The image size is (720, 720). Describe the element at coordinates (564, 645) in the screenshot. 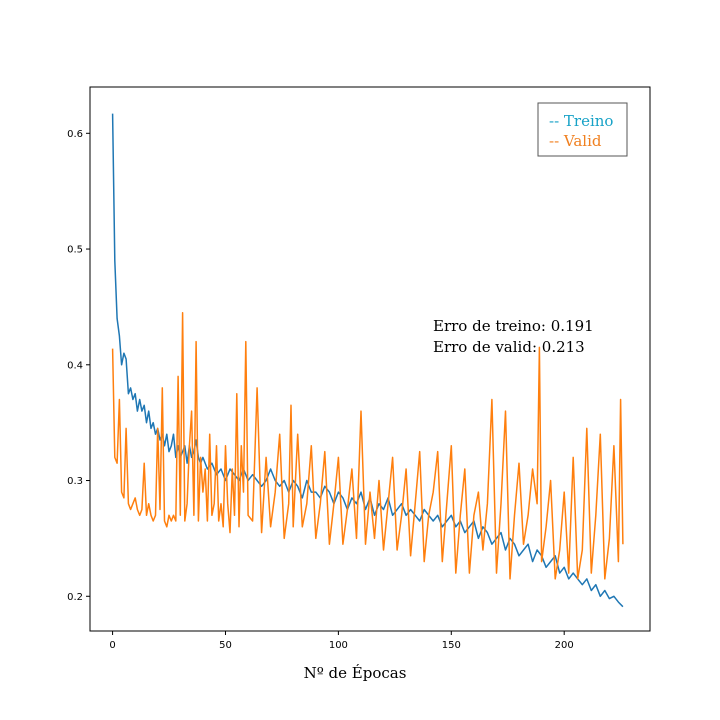

I see `x-tick-label: 200` at that location.